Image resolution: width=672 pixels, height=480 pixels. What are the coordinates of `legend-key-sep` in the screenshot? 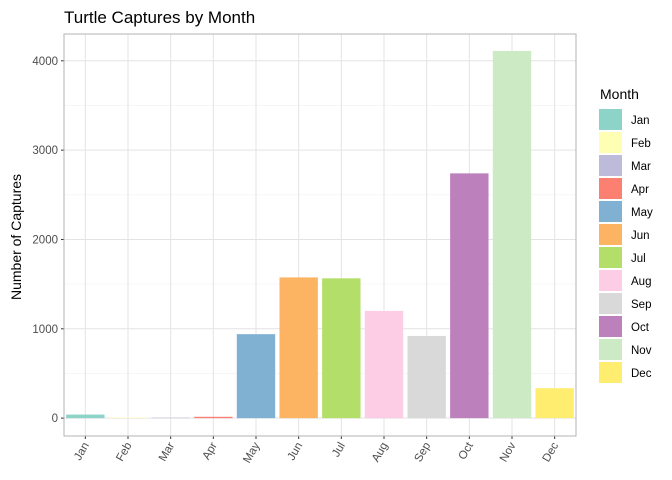 It's located at (610, 303).